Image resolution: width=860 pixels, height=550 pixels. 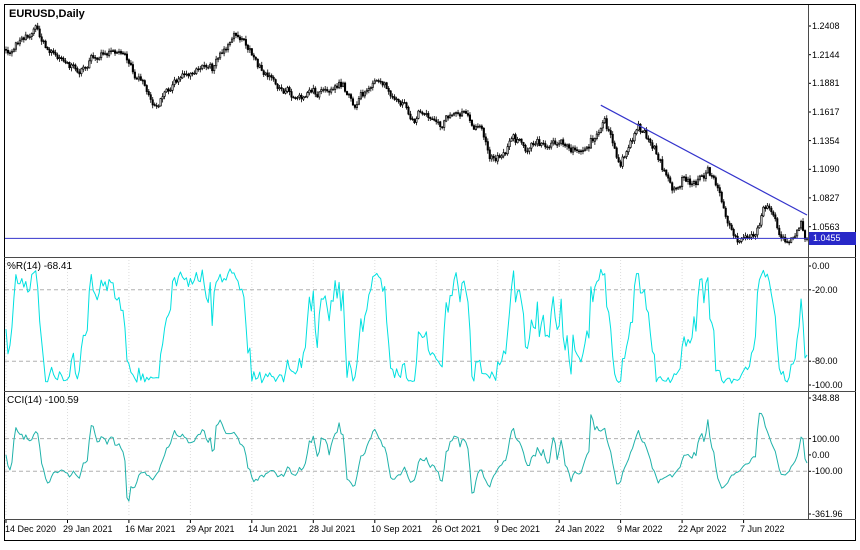 What do you see at coordinates (332, 529) in the screenshot?
I see `time-axis-label: 28 Jul 2021` at bounding box center [332, 529].